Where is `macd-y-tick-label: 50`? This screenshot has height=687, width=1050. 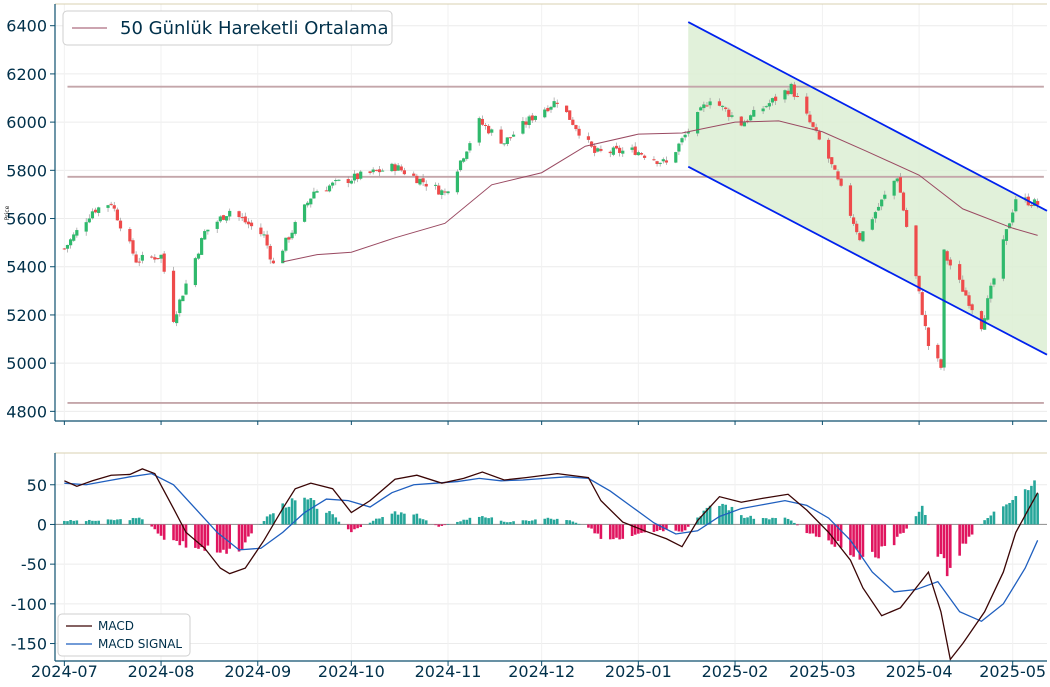 macd-y-tick-label: 50 is located at coordinates (37, 485).